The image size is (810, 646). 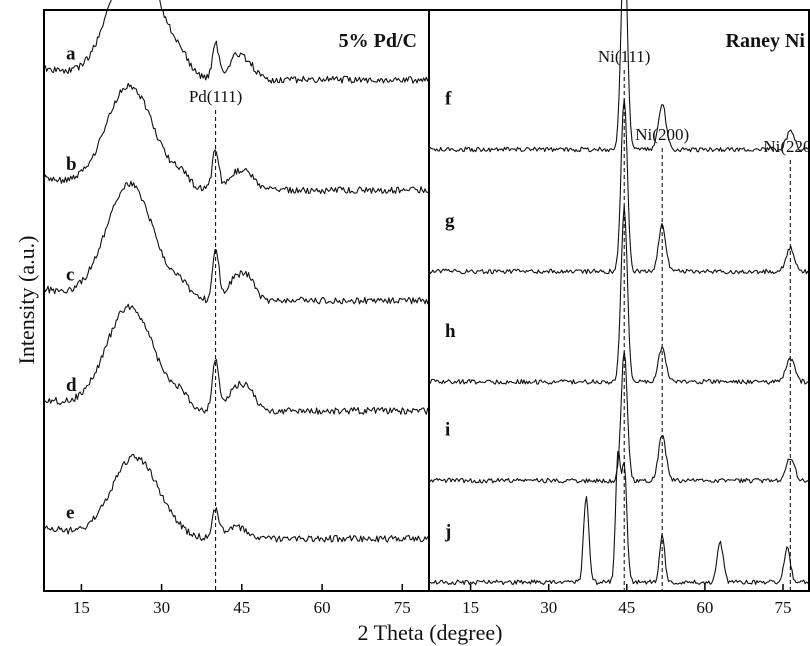 I want to click on trace-h, so click(x=619, y=295).